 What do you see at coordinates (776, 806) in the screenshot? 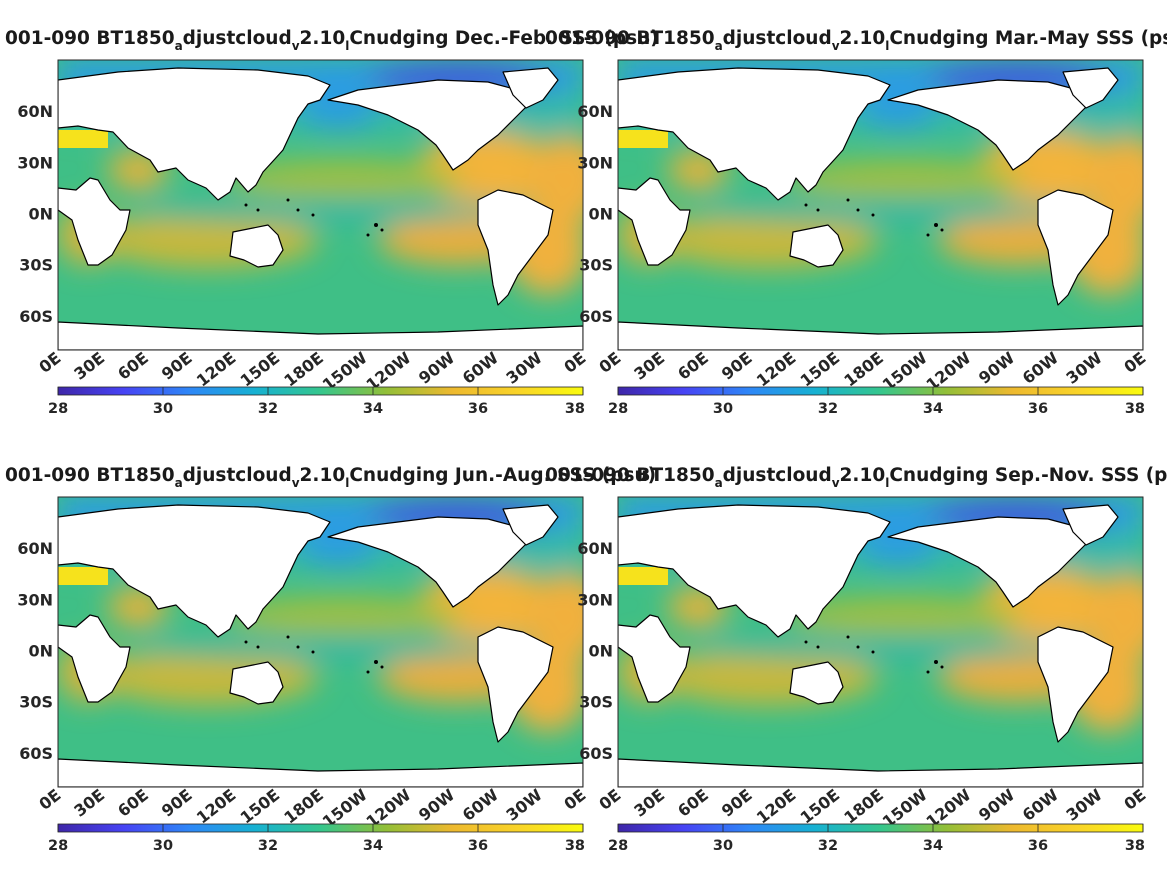
I see `lon-tick-label: 120E` at bounding box center [776, 806].